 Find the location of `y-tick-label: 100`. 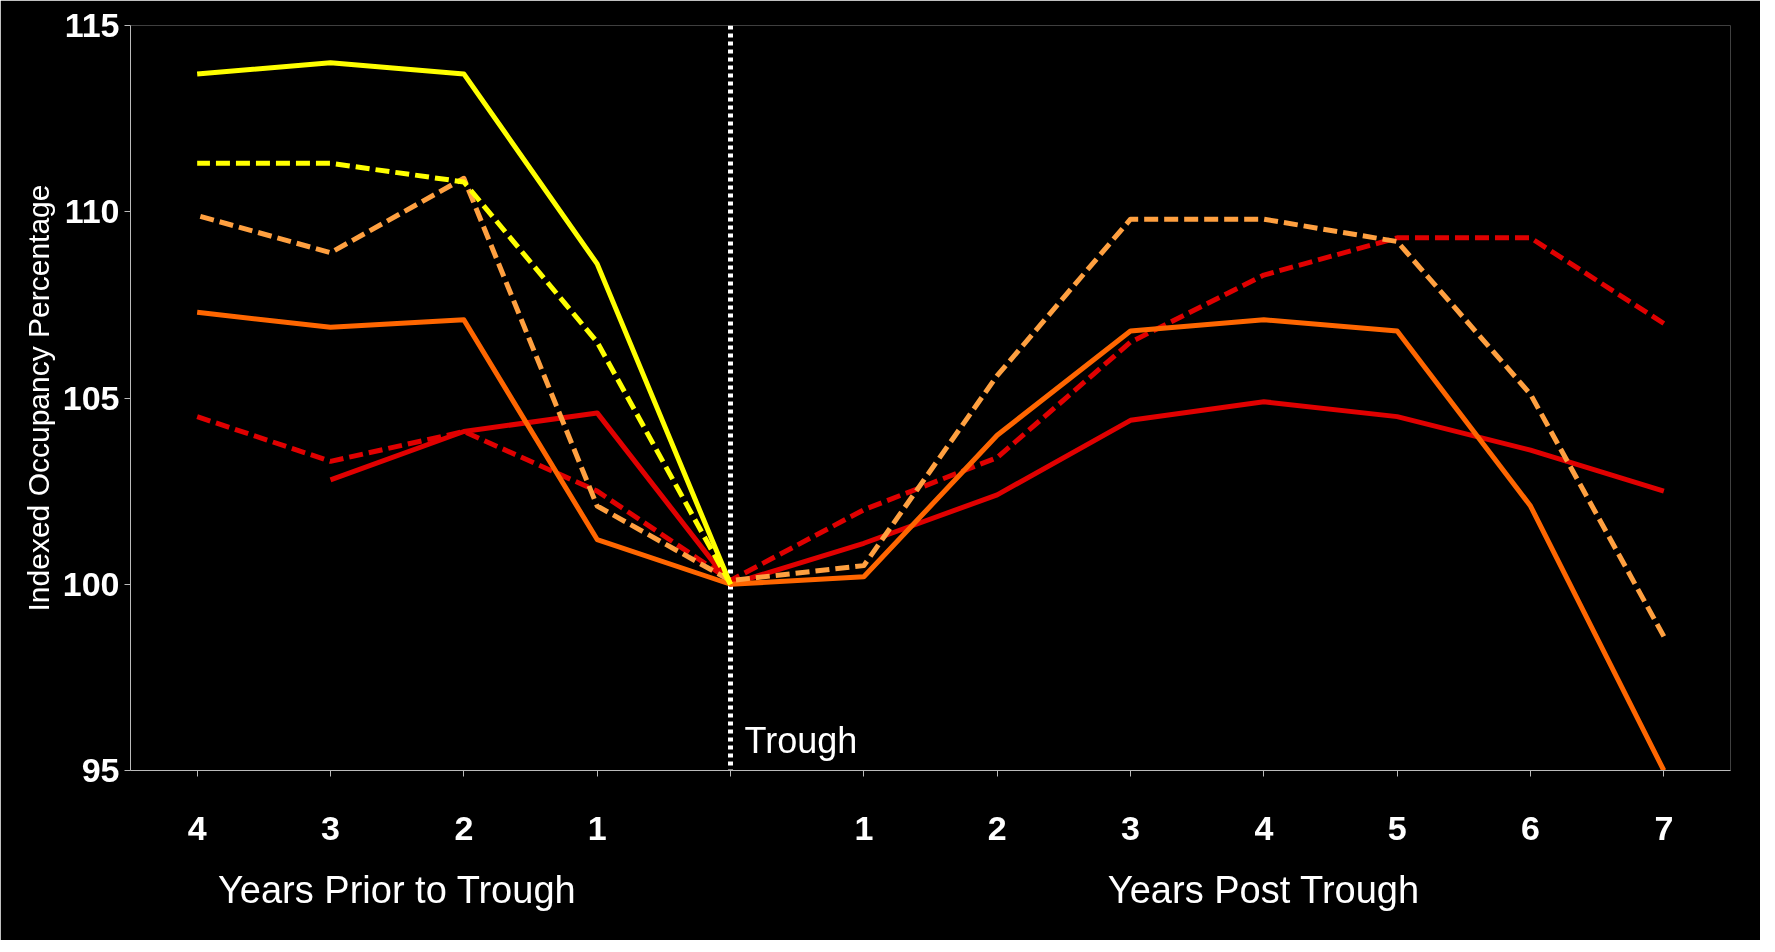

y-tick-label: 100 is located at coordinates (91, 583).